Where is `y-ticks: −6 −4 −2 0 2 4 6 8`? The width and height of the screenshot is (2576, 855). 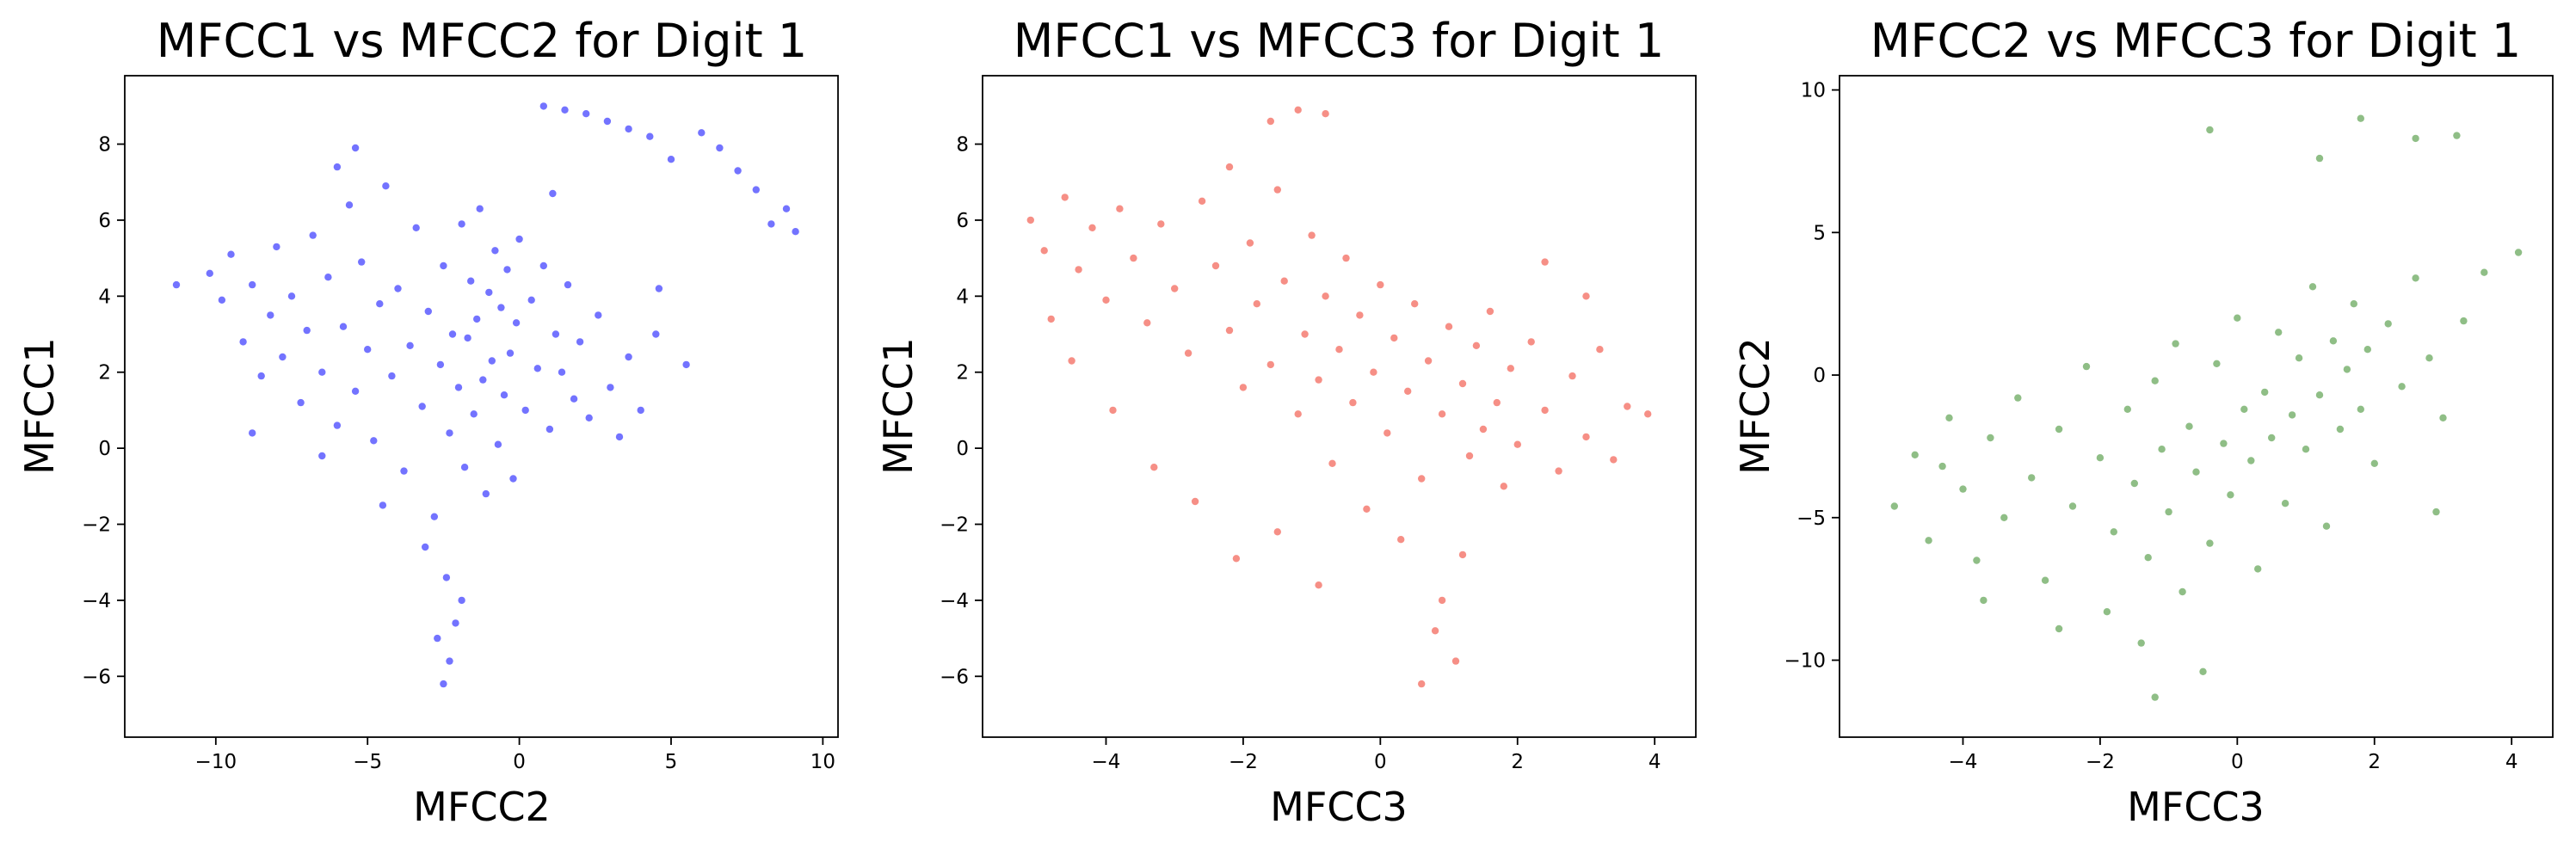 y-ticks: −6 −4 −2 0 2 4 6 8 is located at coordinates (961, 411).